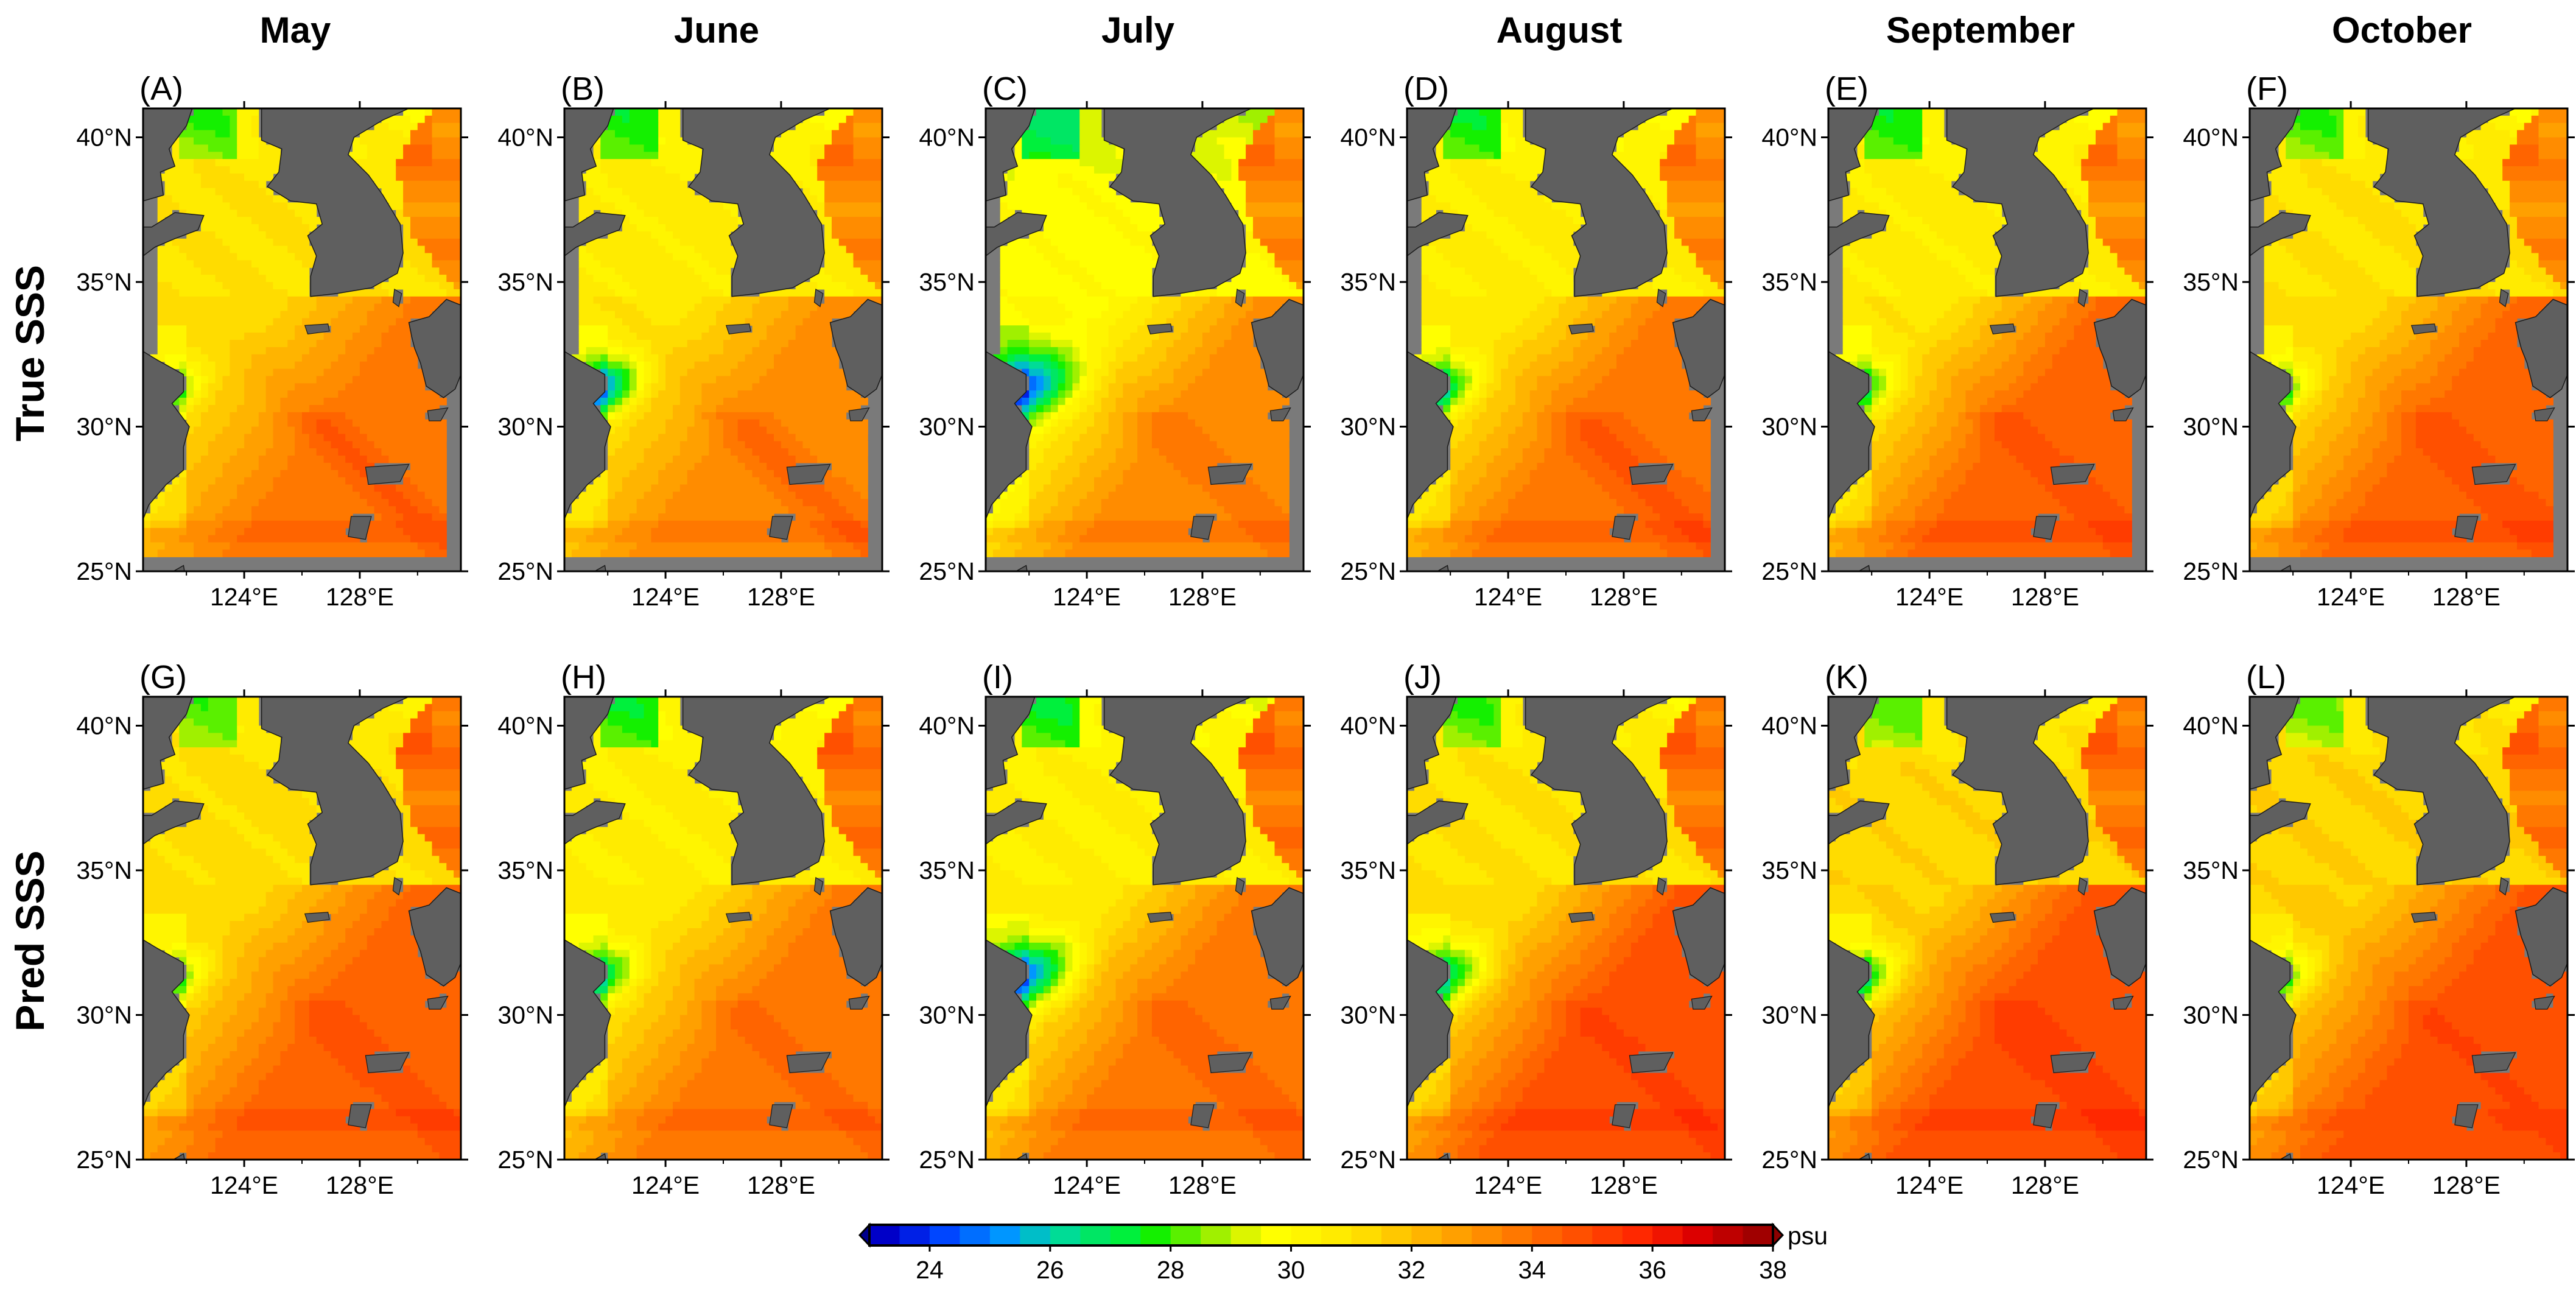 The width and height of the screenshot is (2576, 1307). I want to click on panel-h: 40°N 35°N 30°N 25°N 124°E 128°E (H), so click(693, 929).